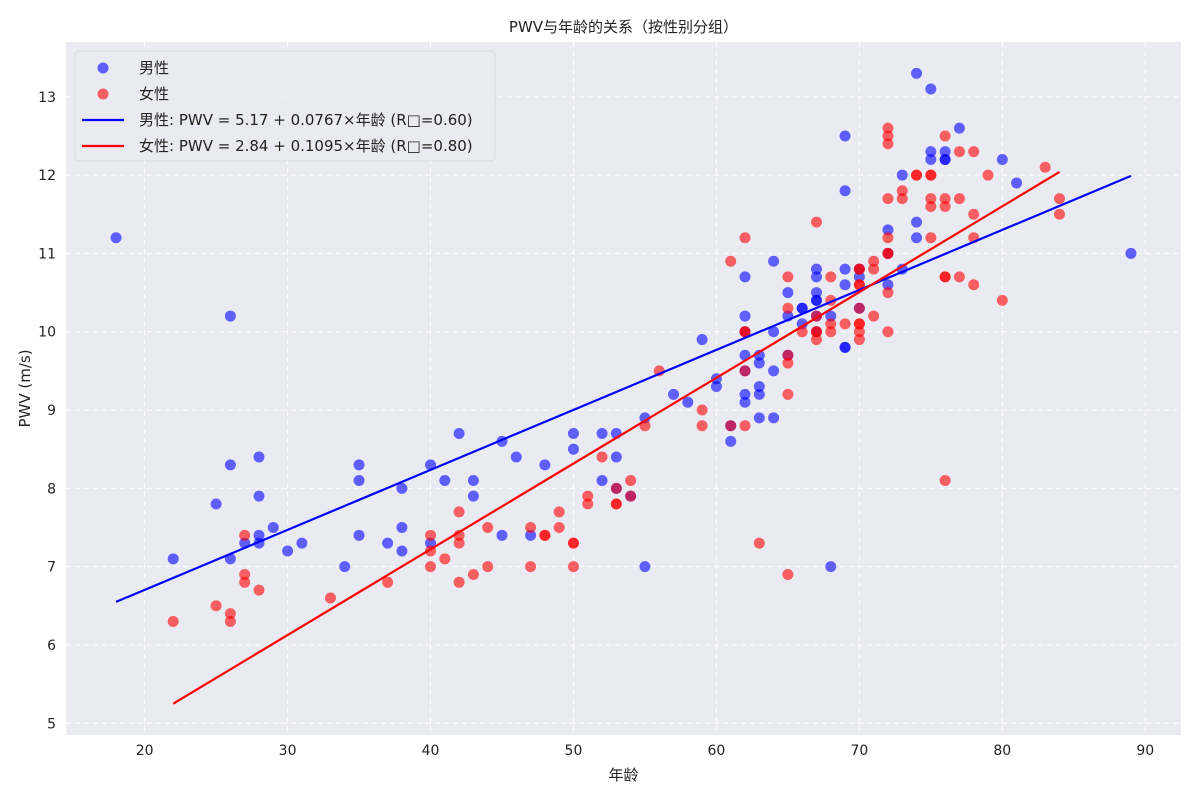 The width and height of the screenshot is (1200, 804). Describe the element at coordinates (51, 568) in the screenshot. I see `y-tick-label: 7` at that location.